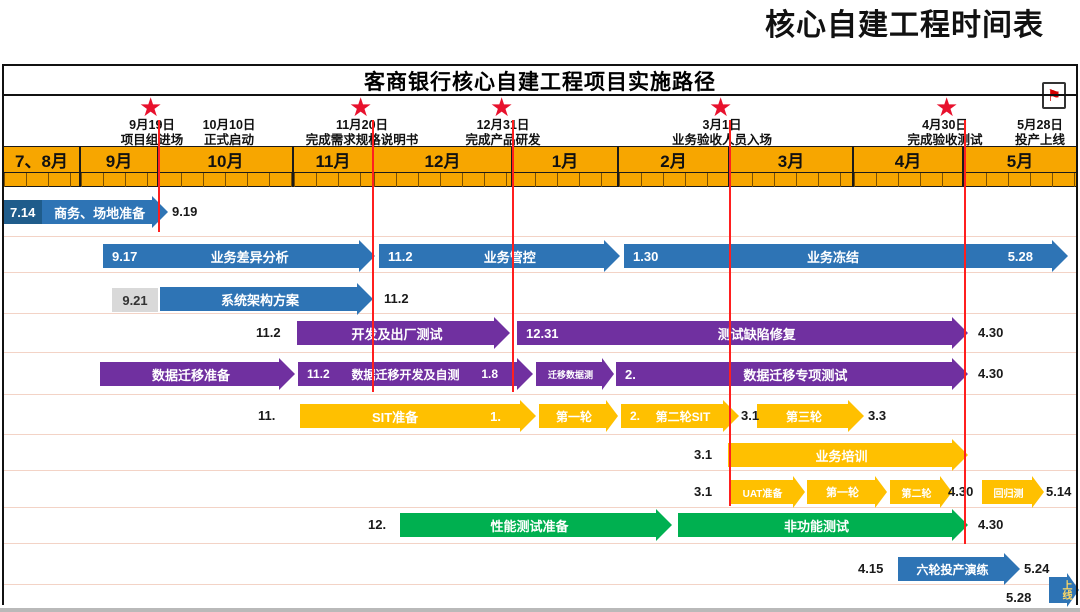  I want to click on gantt-bar: 11.2 数据迁移开发及自测 1.8, so click(415, 374).